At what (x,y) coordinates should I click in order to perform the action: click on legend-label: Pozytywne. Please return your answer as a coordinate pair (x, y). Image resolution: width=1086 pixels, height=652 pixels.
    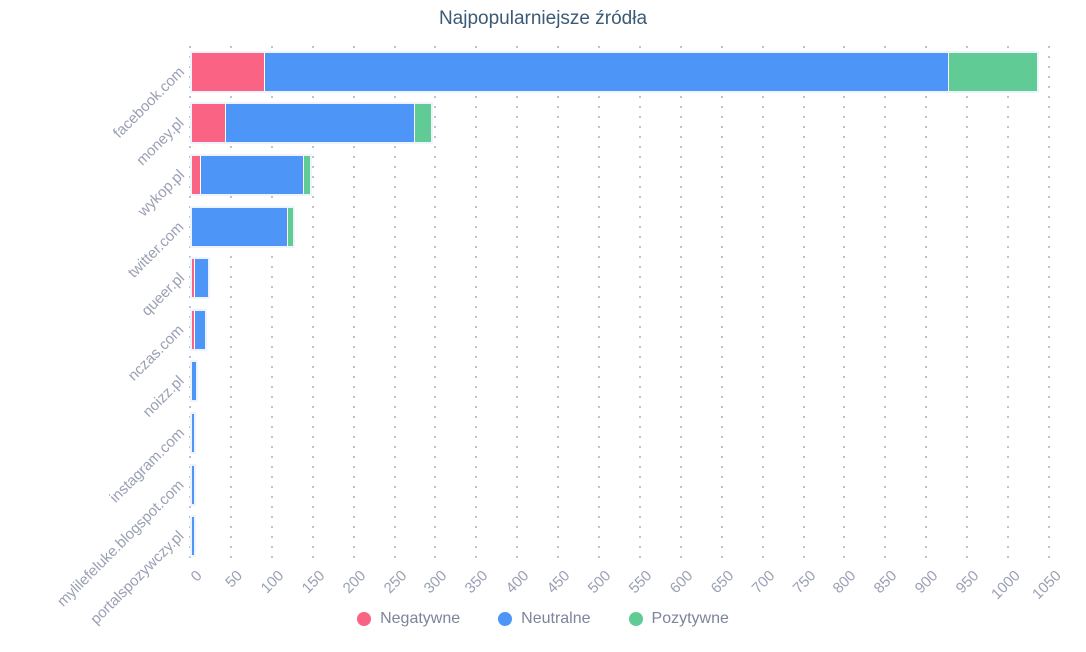
    Looking at the image, I should click on (690, 618).